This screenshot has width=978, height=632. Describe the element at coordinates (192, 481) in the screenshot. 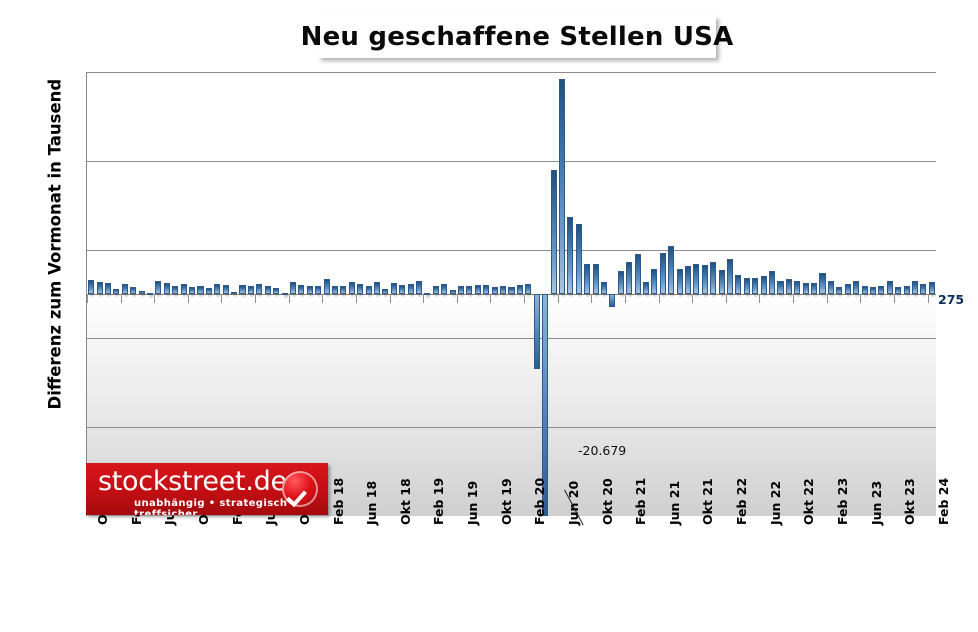

I see `logo-wordmark: stockstreet.de` at that location.